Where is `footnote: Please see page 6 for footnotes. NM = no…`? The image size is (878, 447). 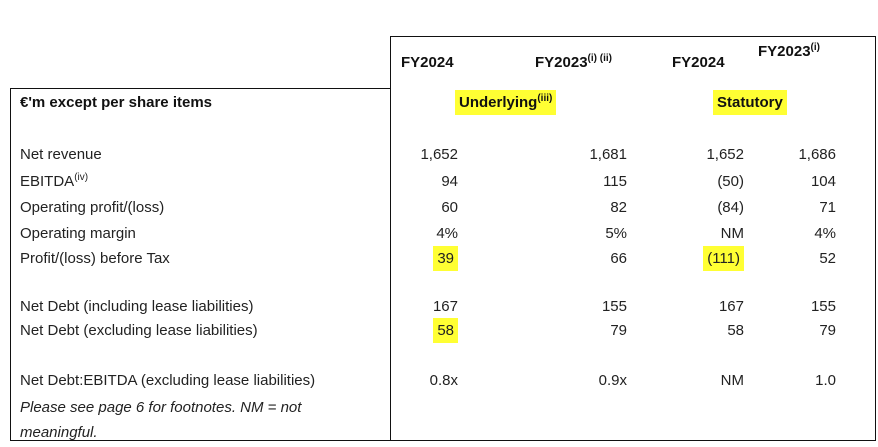 footnote: Please see page 6 for footnotes. NM = no… is located at coordinates (161, 420).